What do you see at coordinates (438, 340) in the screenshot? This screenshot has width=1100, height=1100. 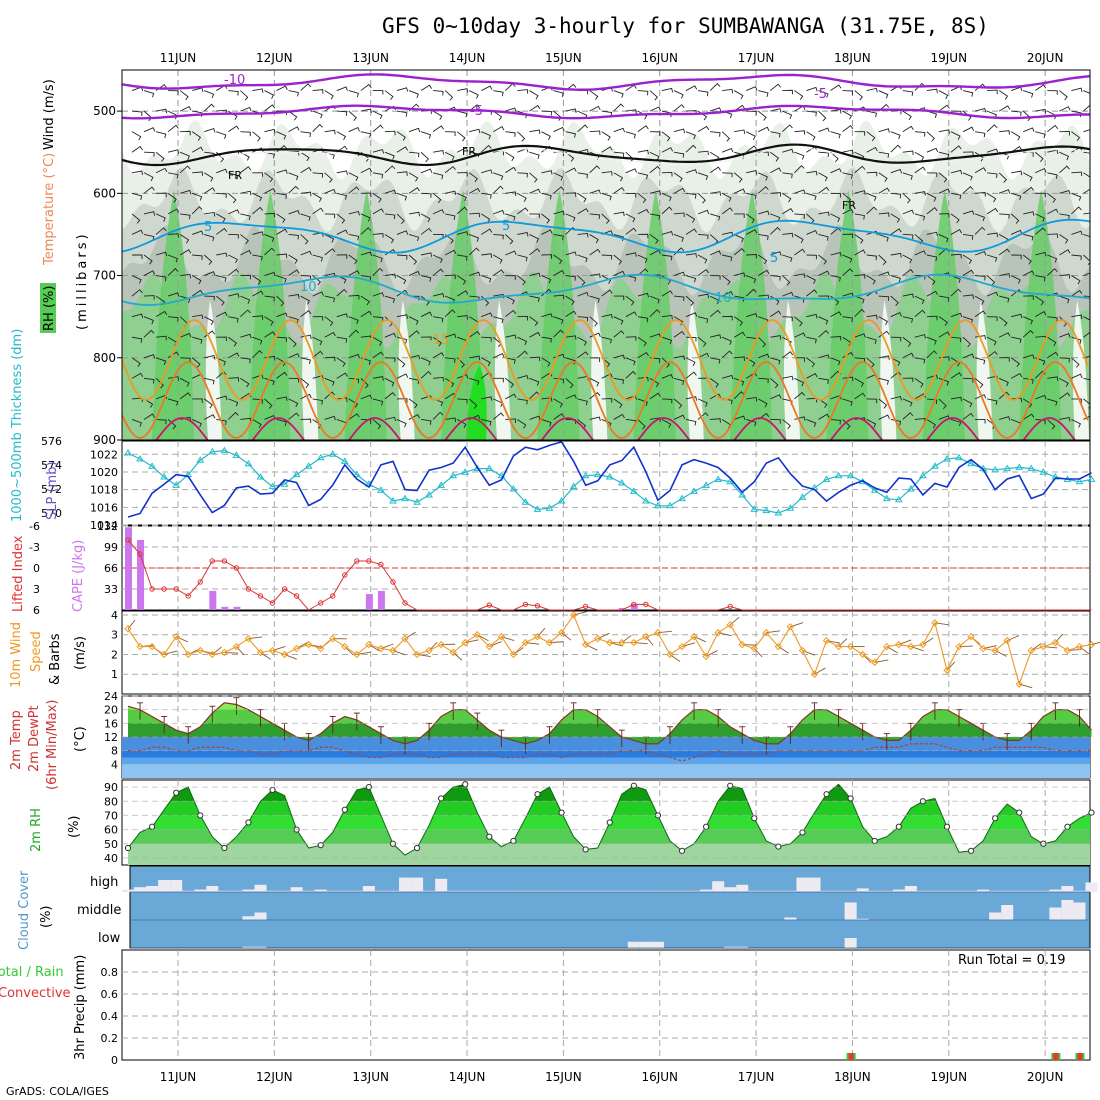 I see `contour-label: -15` at bounding box center [438, 340].